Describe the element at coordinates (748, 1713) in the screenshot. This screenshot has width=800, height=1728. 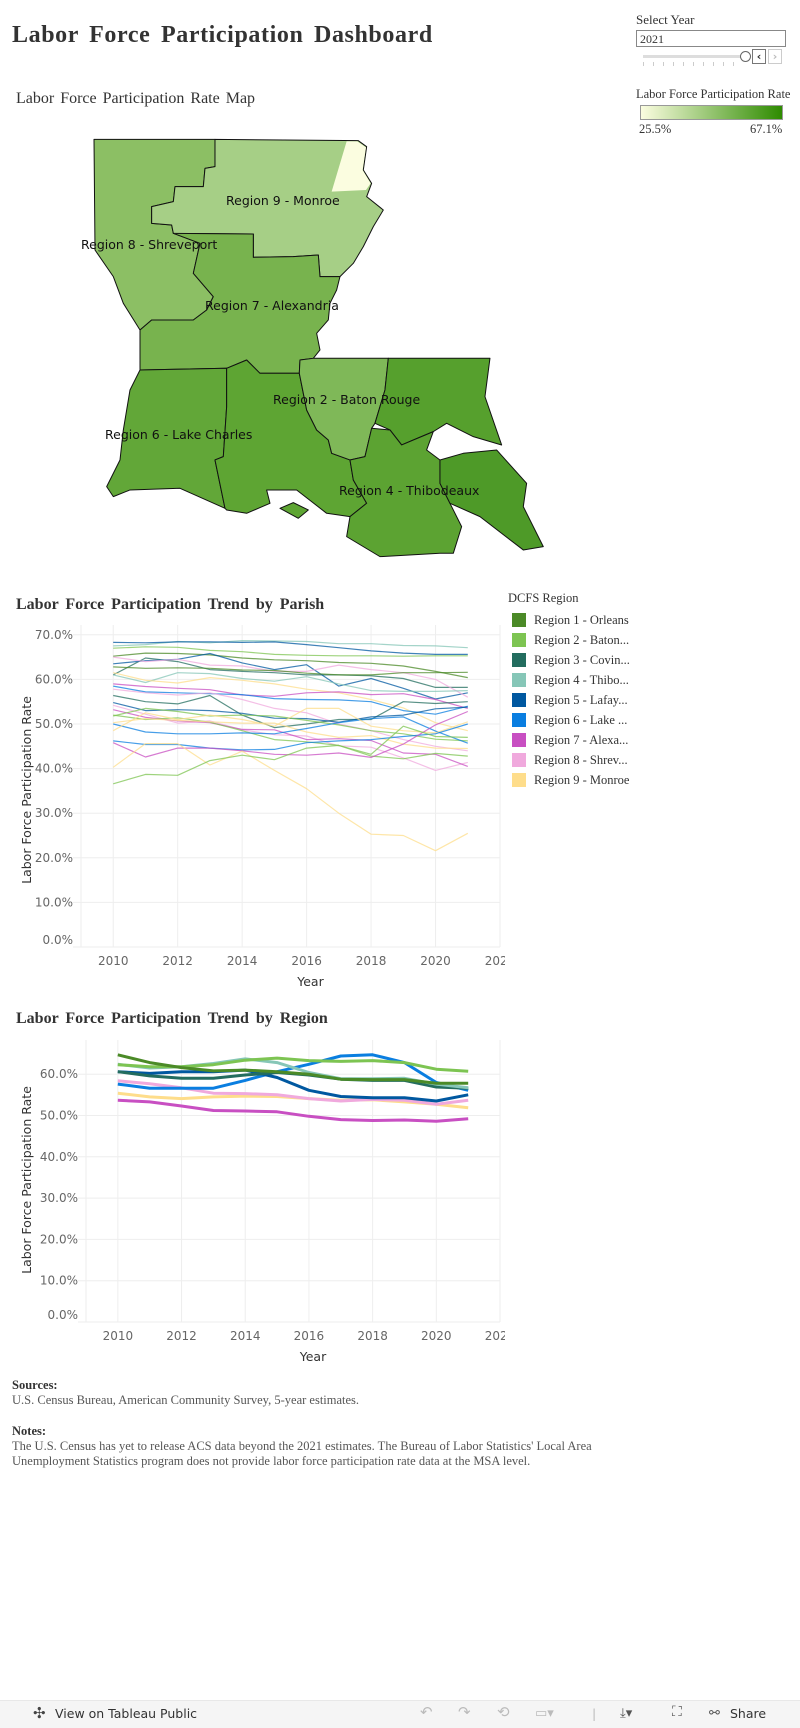
I see `share-button: Share` at that location.